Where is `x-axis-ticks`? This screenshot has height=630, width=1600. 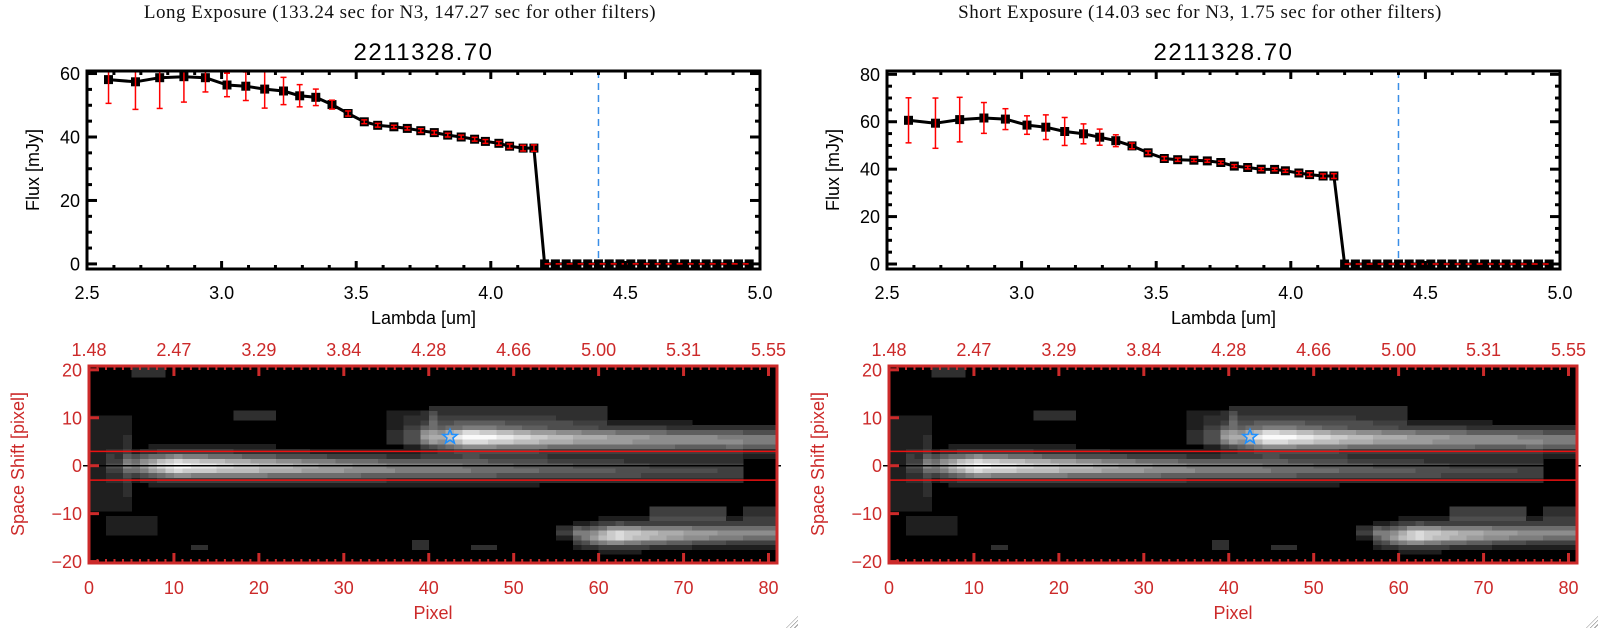
x-axis-ticks is located at coordinates (1223, 170).